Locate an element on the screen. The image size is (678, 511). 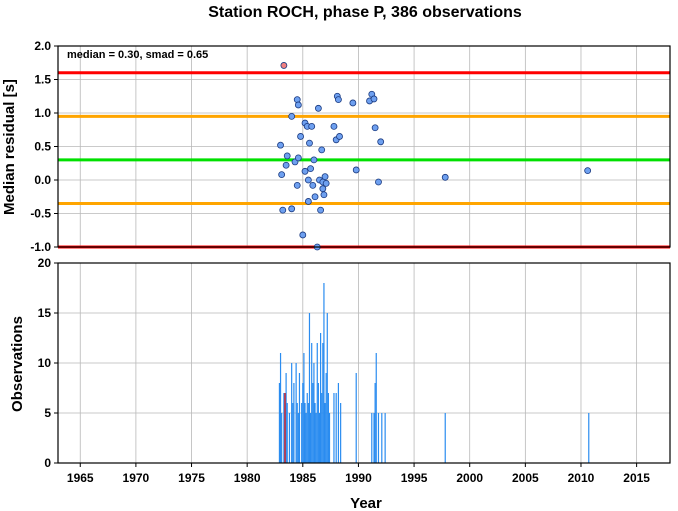
x-tick-label: 1990 is located at coordinates (358, 478).